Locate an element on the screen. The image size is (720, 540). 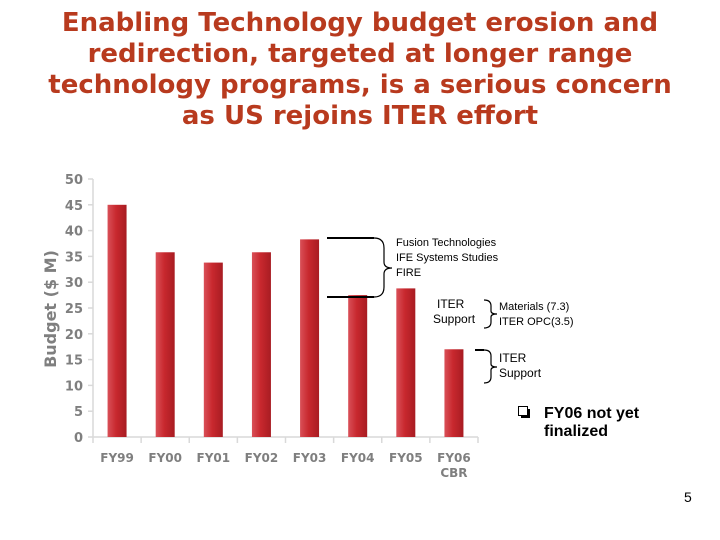
y-tick-label: 20 is located at coordinates (74, 335).